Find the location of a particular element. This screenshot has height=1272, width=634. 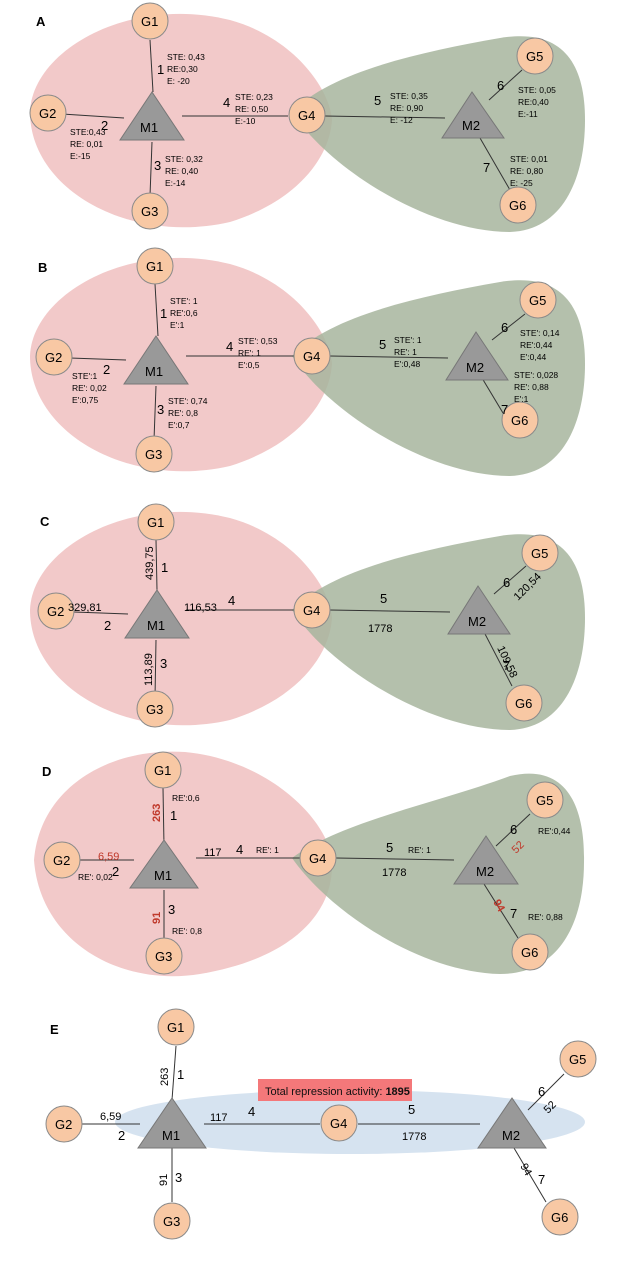

panel-label: E is located at coordinates (54, 1029).